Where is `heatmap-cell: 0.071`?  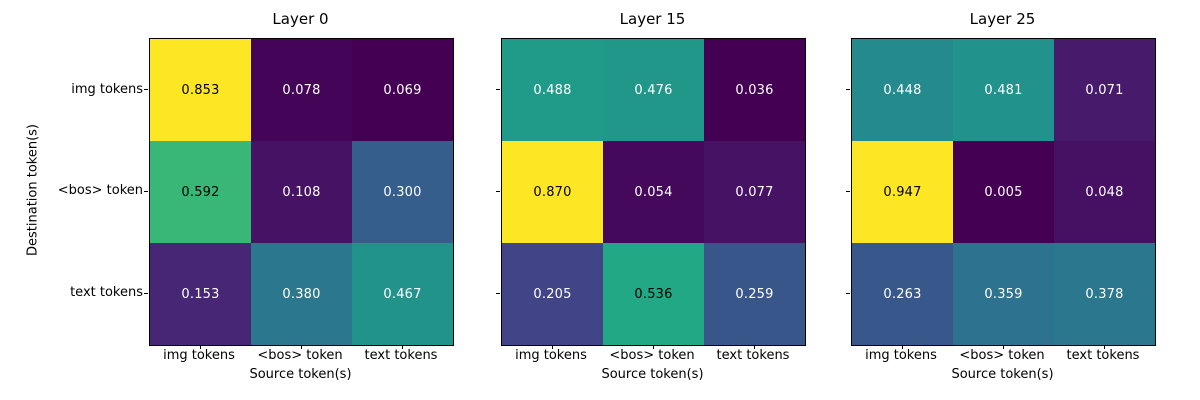 heatmap-cell: 0.071 is located at coordinates (1104, 90).